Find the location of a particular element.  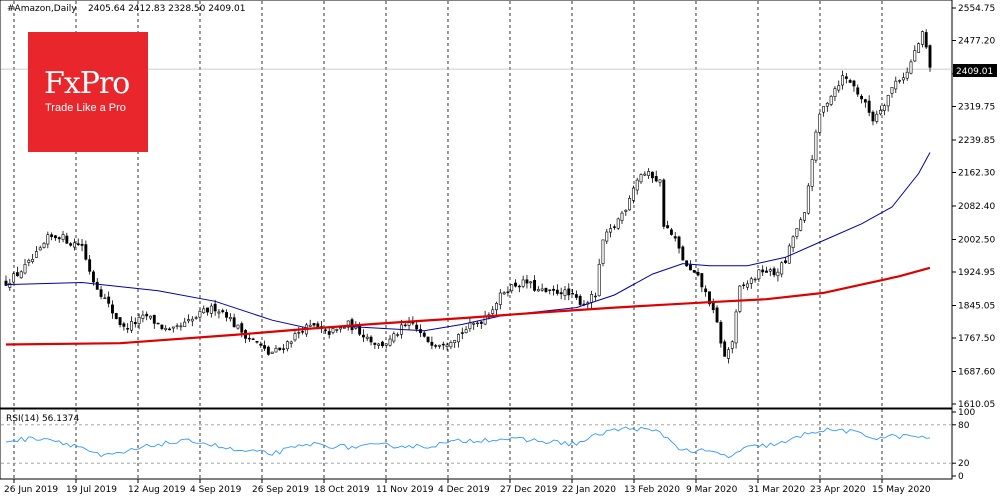

x-tick-label: 4 Sep 2019 is located at coordinates (216, 490).